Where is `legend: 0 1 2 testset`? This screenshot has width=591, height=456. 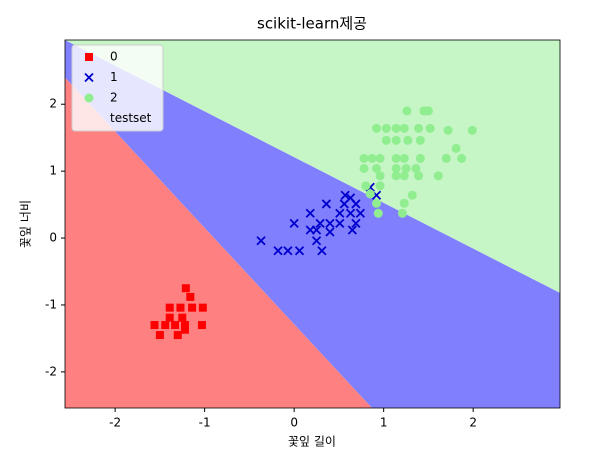
legend: 0 1 2 testset is located at coordinates (117, 88).